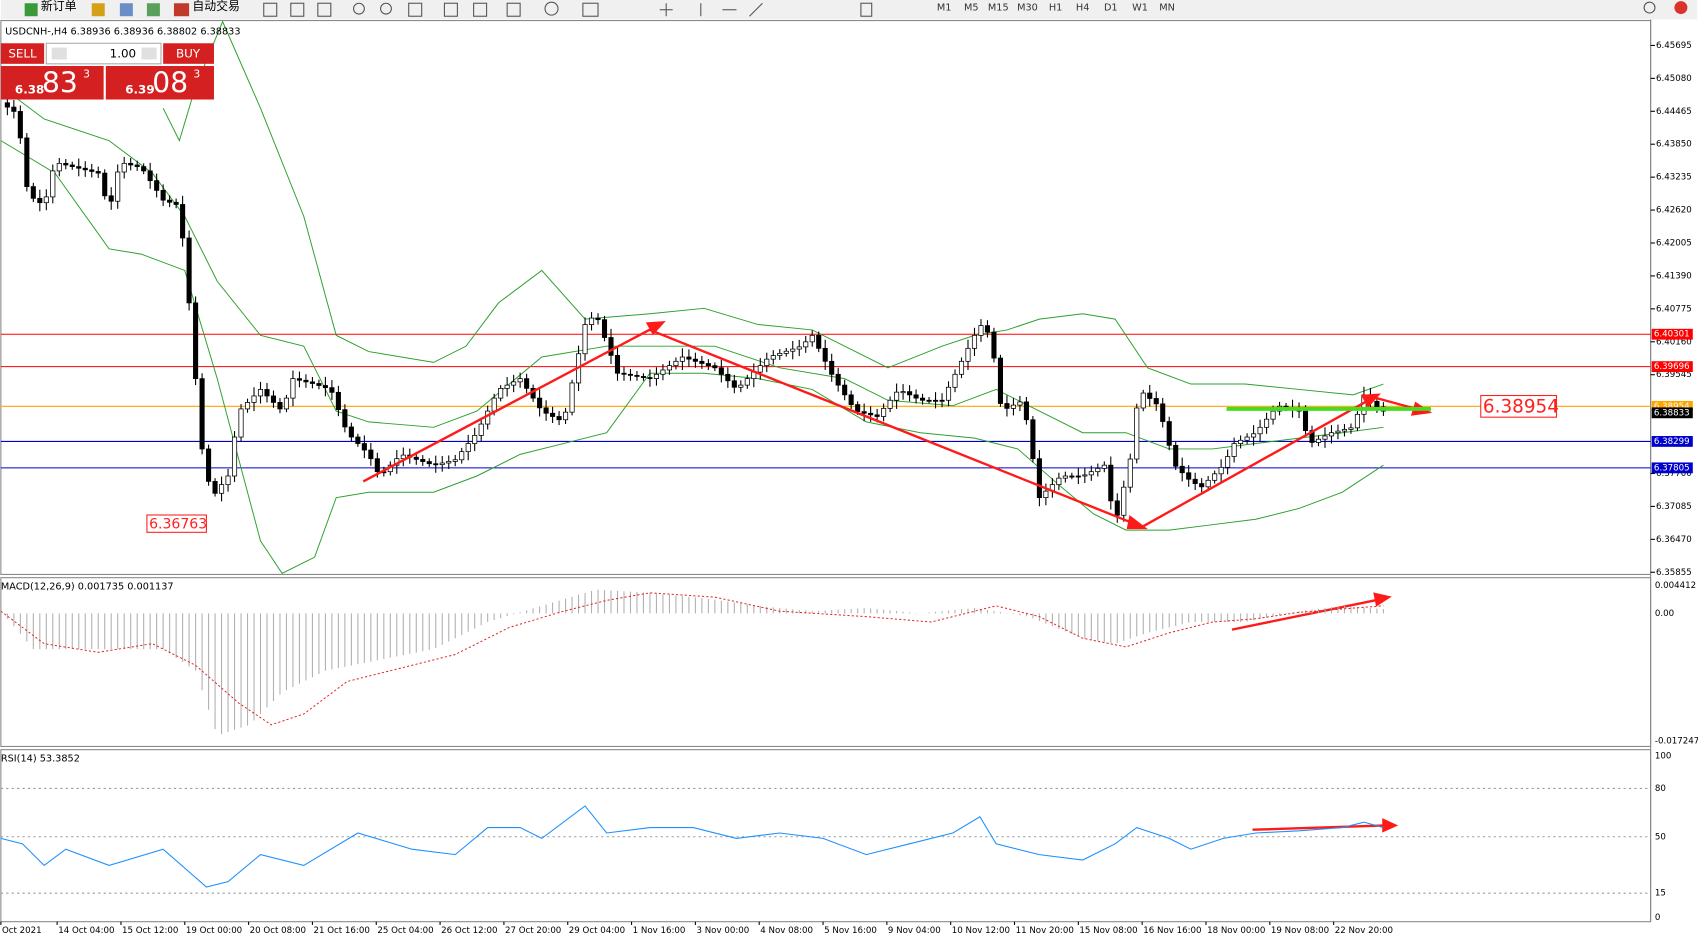 This screenshot has width=1698, height=939. What do you see at coordinates (59, 53) in the screenshot?
I see `volume-down` at bounding box center [59, 53].